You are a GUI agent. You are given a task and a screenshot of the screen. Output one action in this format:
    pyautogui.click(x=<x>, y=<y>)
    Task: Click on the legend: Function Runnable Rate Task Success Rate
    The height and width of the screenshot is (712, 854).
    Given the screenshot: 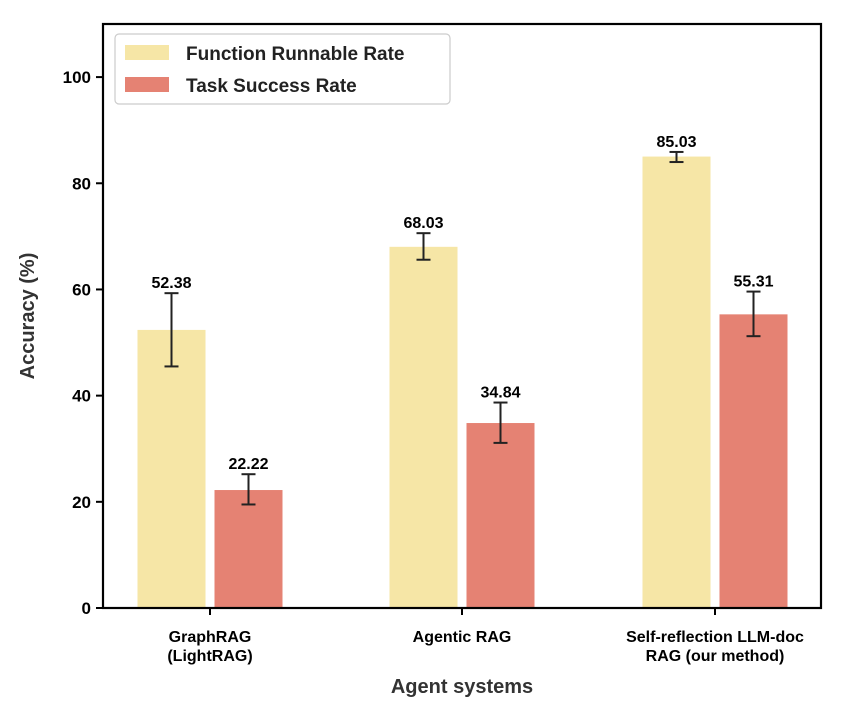 What is the action you would take?
    pyautogui.click(x=282, y=69)
    